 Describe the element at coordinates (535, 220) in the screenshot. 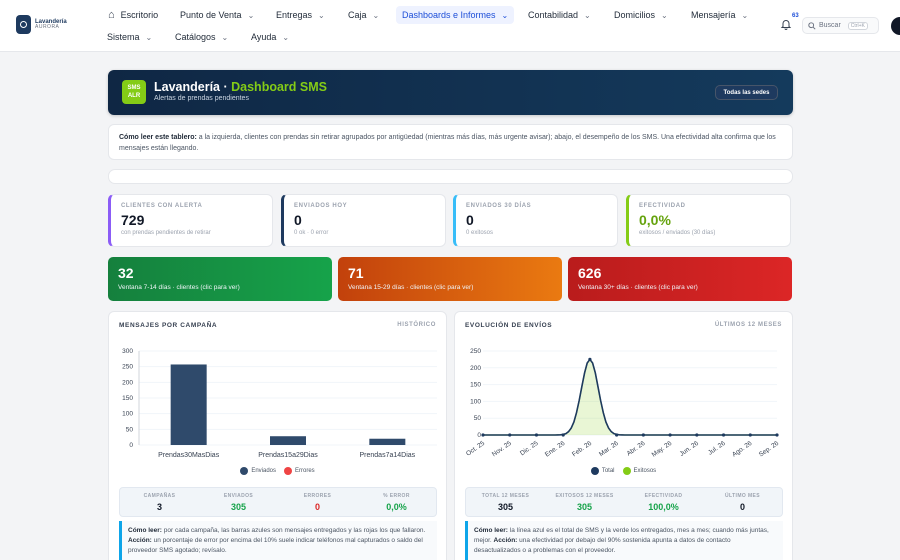

I see `kpi-enviados-30-dias: ENVIADOS 30 DÍAS 0 0 exitosos` at that location.